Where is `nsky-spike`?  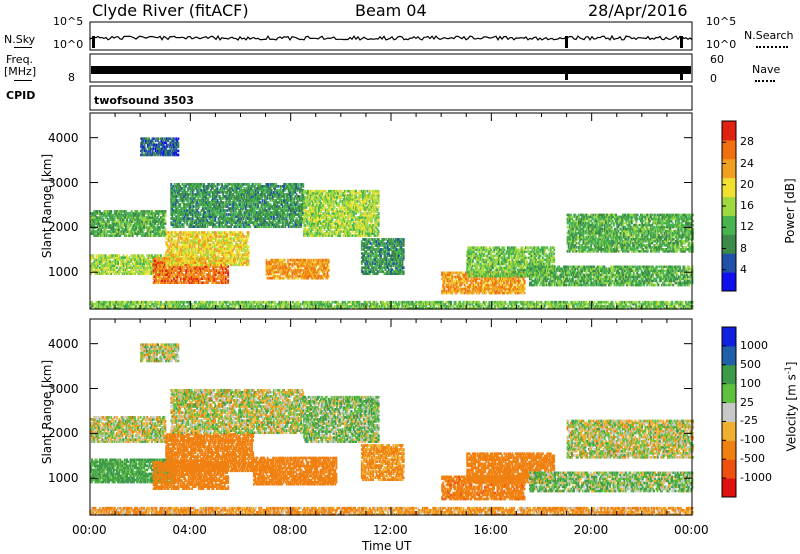 nsky-spike is located at coordinates (566, 42).